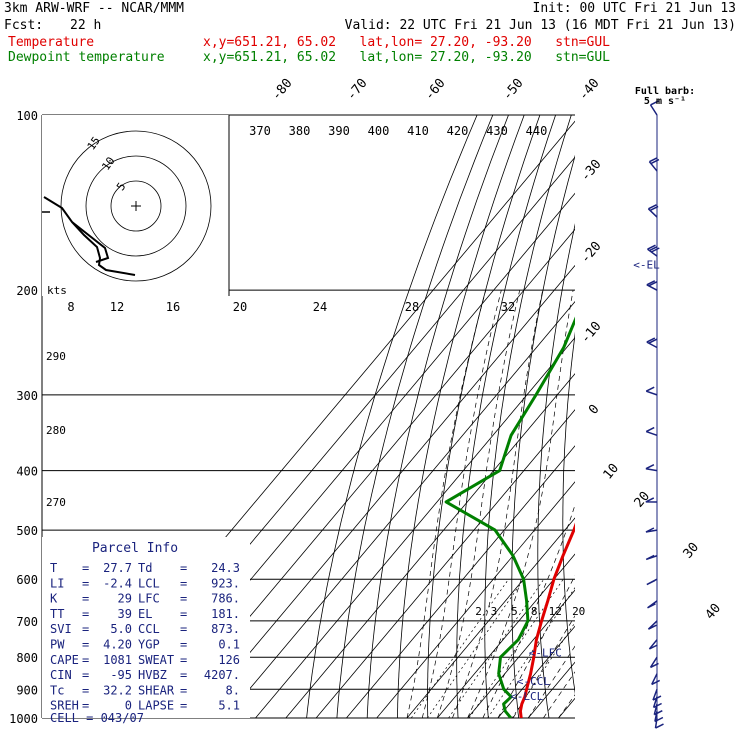  Describe the element at coordinates (149, 583) in the screenshot. I see `parcel-label: LCL` at that location.